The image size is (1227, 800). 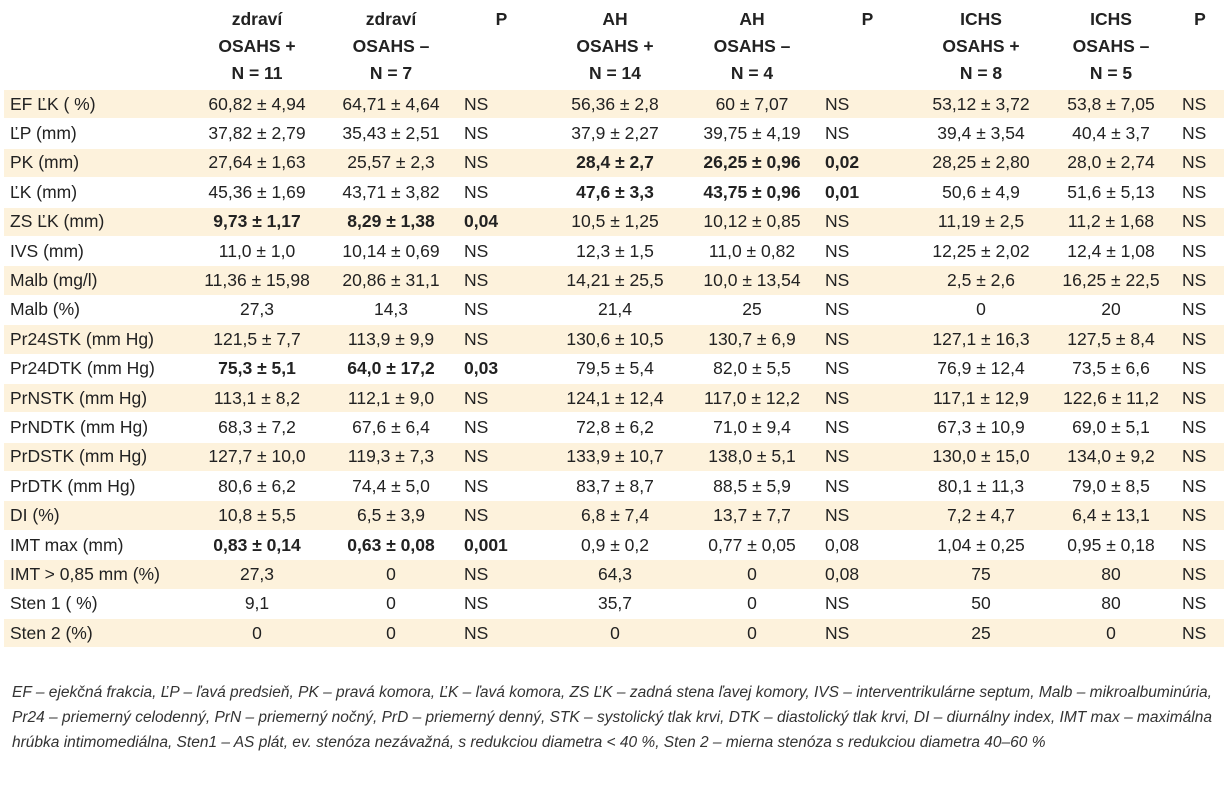 What do you see at coordinates (1111, 575) in the screenshot?
I see `value-cell: 80` at bounding box center [1111, 575].